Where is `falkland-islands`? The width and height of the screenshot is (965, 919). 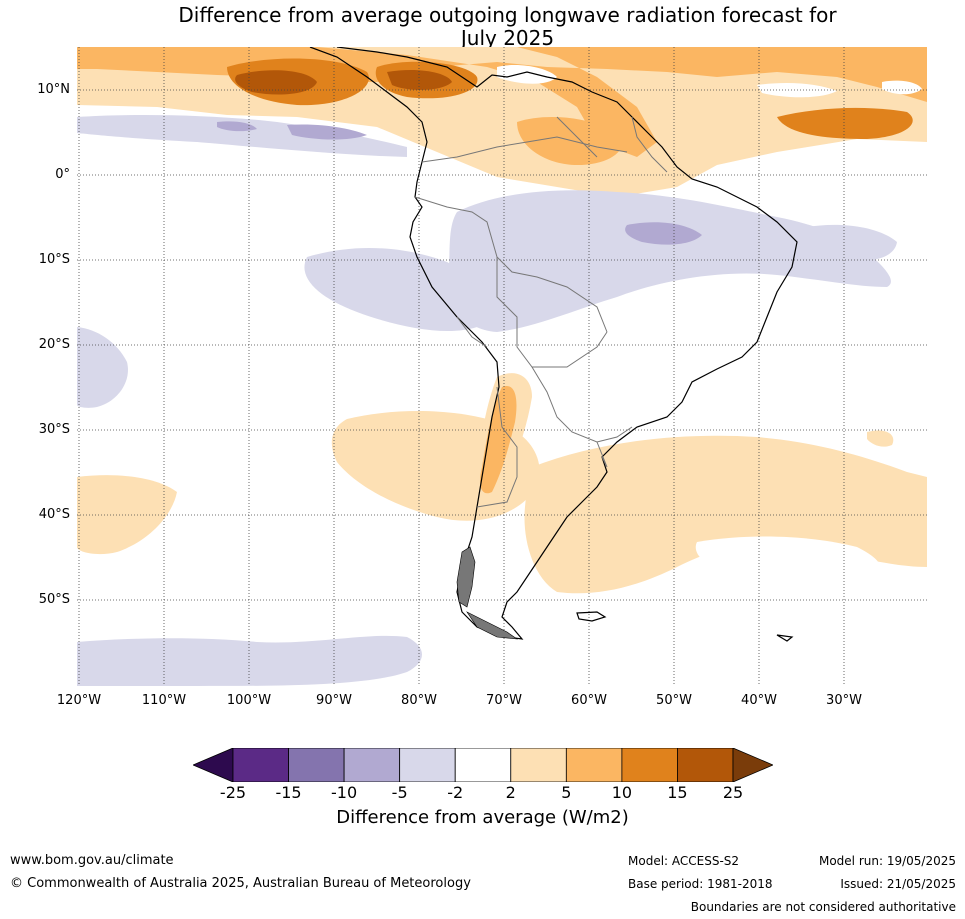 falkland-islands is located at coordinates (591, 616).